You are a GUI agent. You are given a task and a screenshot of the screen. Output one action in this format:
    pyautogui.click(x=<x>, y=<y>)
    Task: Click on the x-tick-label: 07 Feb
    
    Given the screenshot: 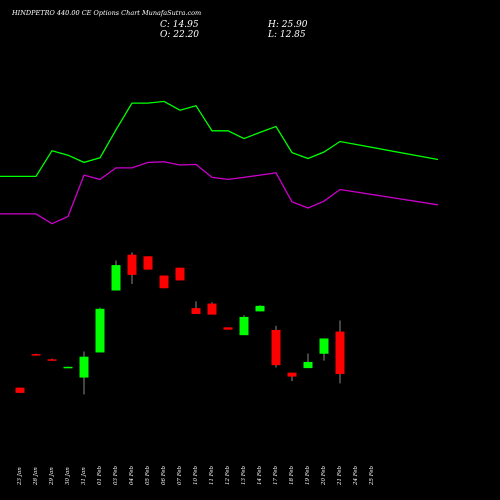 What is the action you would take?
    pyautogui.click(x=180, y=475)
    